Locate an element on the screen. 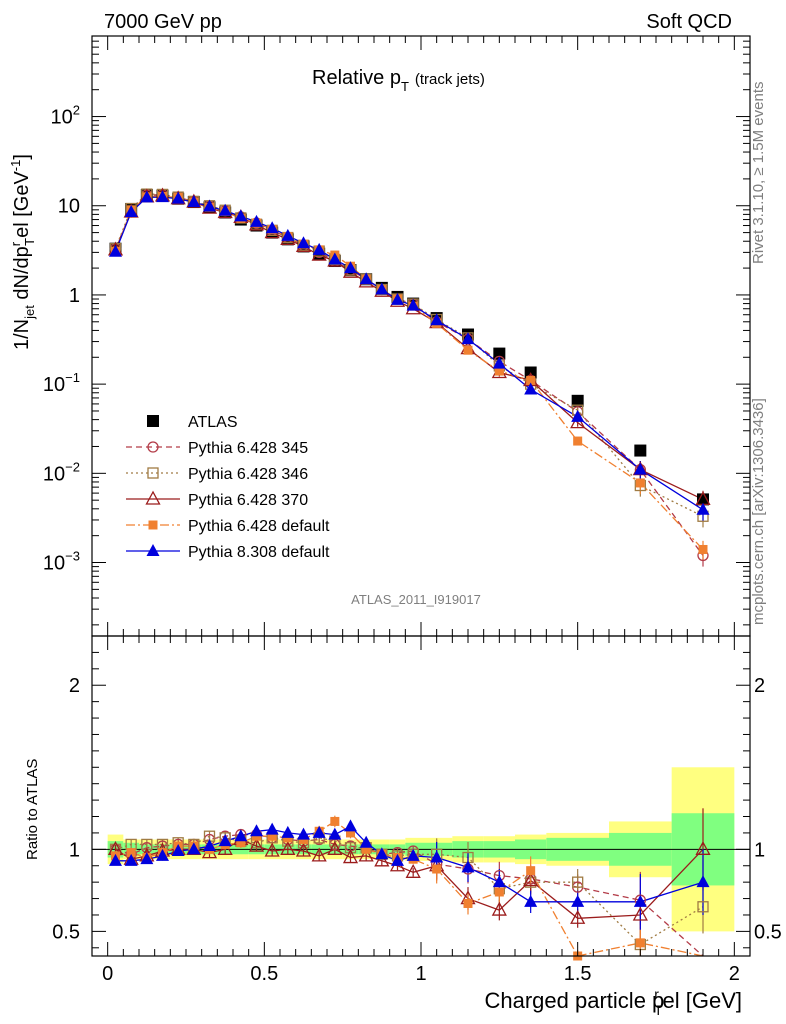 The image size is (786, 1024). legend-label: Pythia 8.308 default is located at coordinates (259, 552).